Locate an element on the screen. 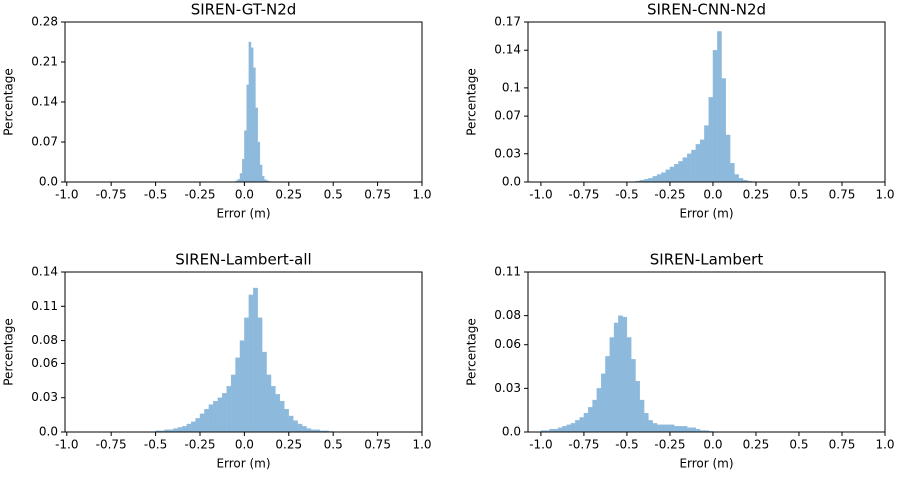 Image resolution: width=900 pixels, height=478 pixels. y-tick-label: 0.21 is located at coordinates (44, 62).